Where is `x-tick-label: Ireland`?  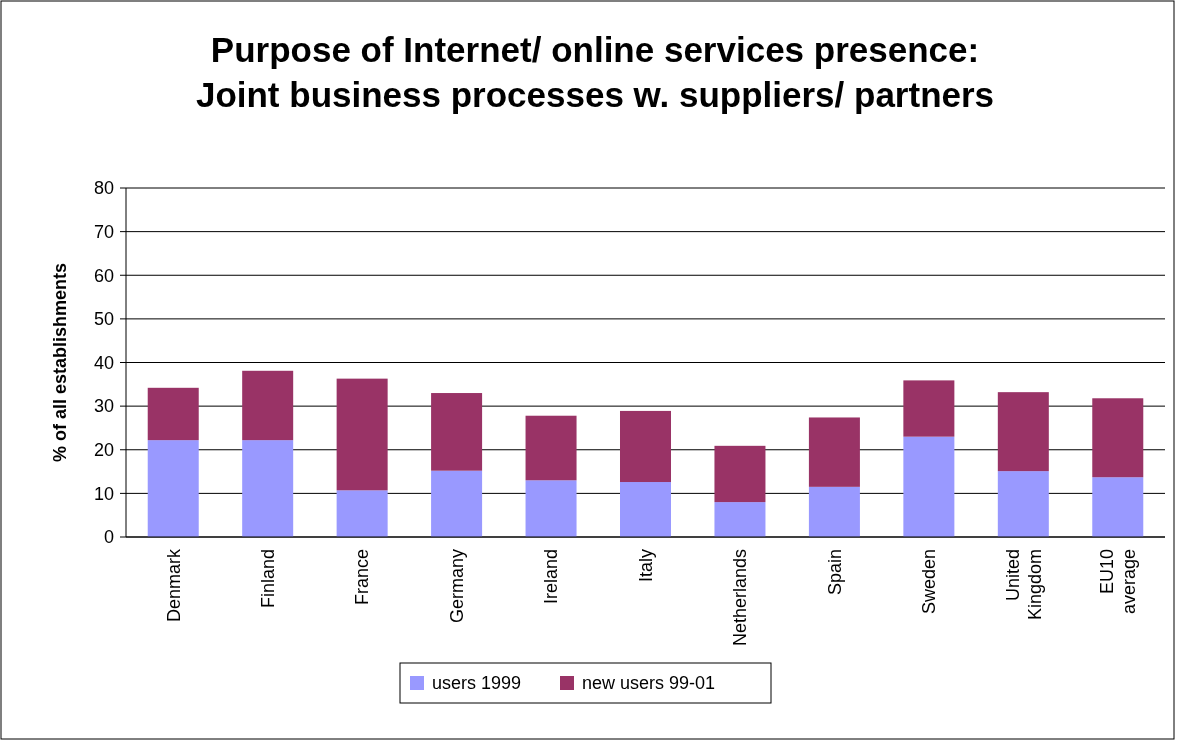
x-tick-label: Ireland is located at coordinates (551, 577).